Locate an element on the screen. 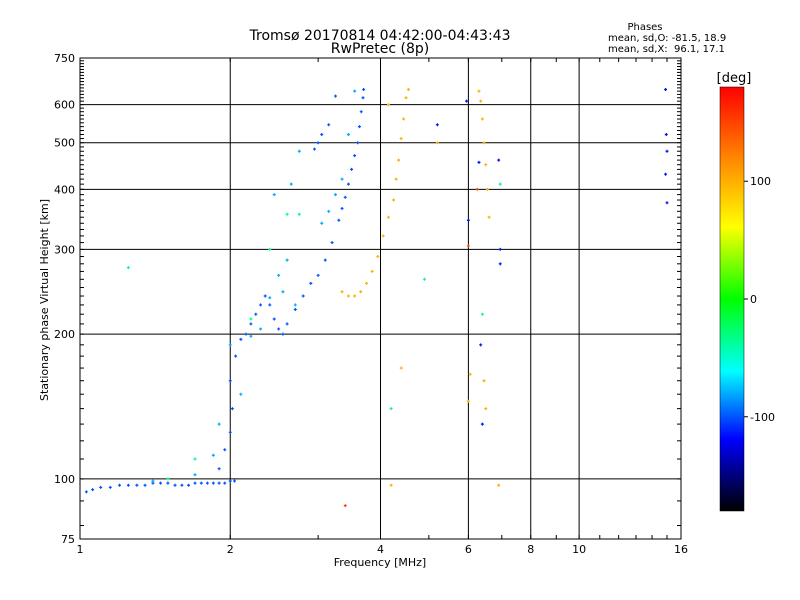 Image resolution: width=800 pixels, height=600 pixels. colorbar-tick-label: 0 is located at coordinates (753, 299).